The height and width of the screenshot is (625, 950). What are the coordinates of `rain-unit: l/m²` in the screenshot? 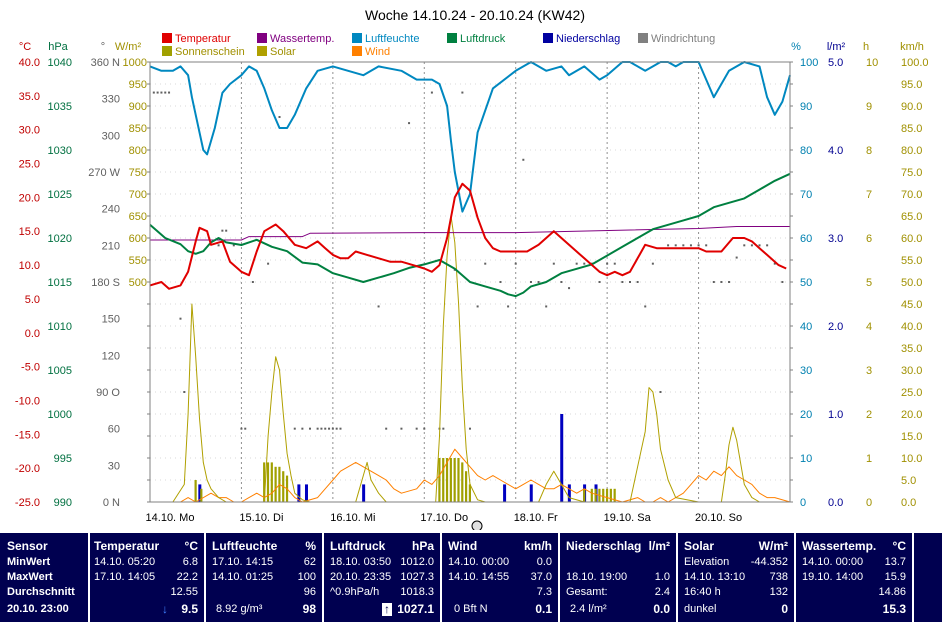 It's located at (659, 546).